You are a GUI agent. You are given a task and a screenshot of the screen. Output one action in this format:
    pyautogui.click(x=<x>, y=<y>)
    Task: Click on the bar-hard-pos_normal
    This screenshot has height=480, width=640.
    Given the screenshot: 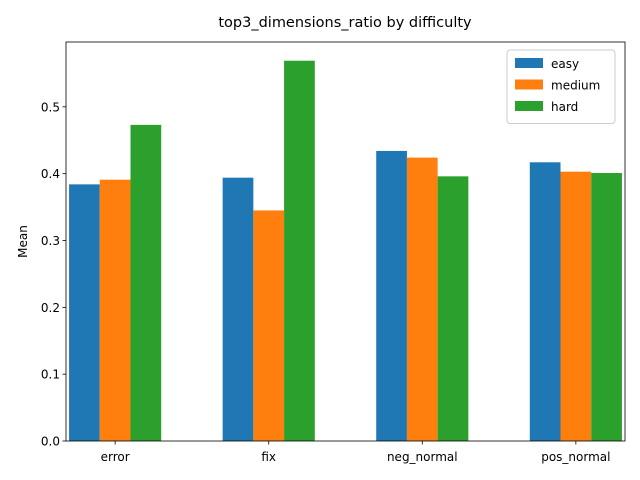 What is the action you would take?
    pyautogui.click(x=606, y=306)
    